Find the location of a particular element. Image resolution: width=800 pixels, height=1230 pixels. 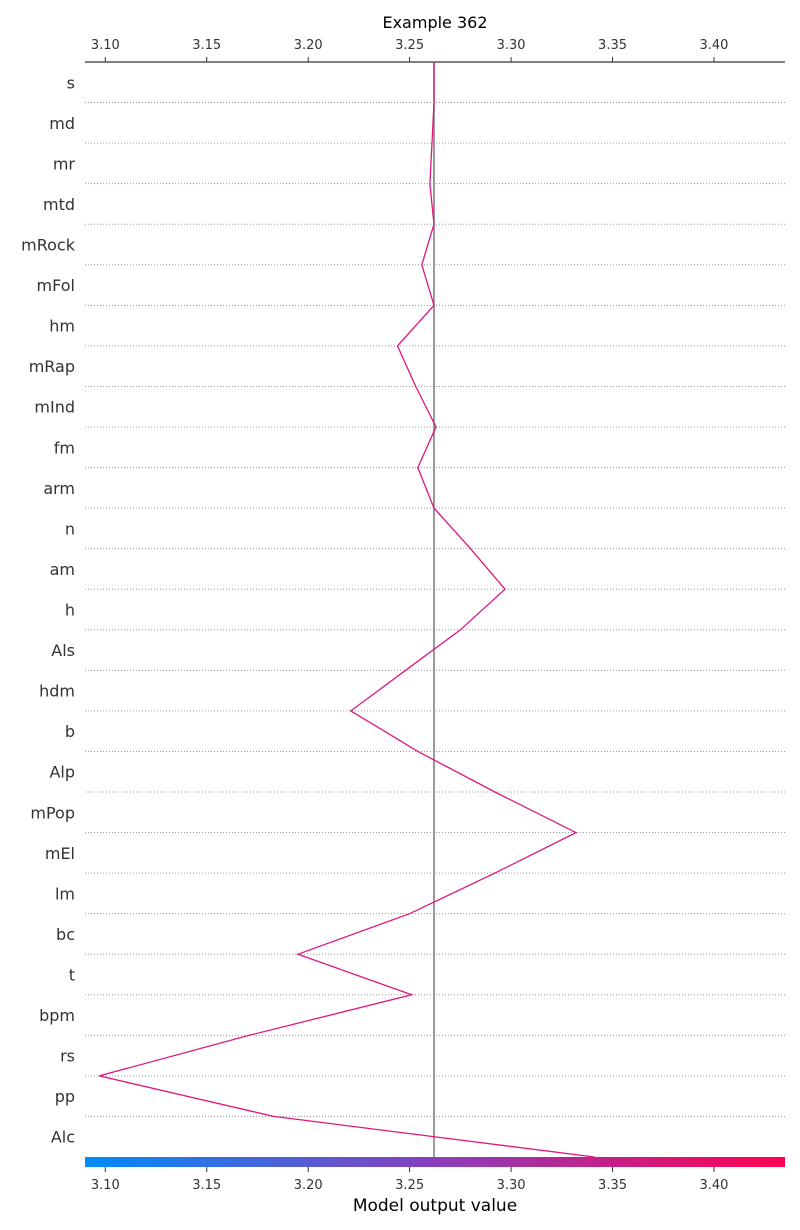

feature-label: lm is located at coordinates (65, 893).